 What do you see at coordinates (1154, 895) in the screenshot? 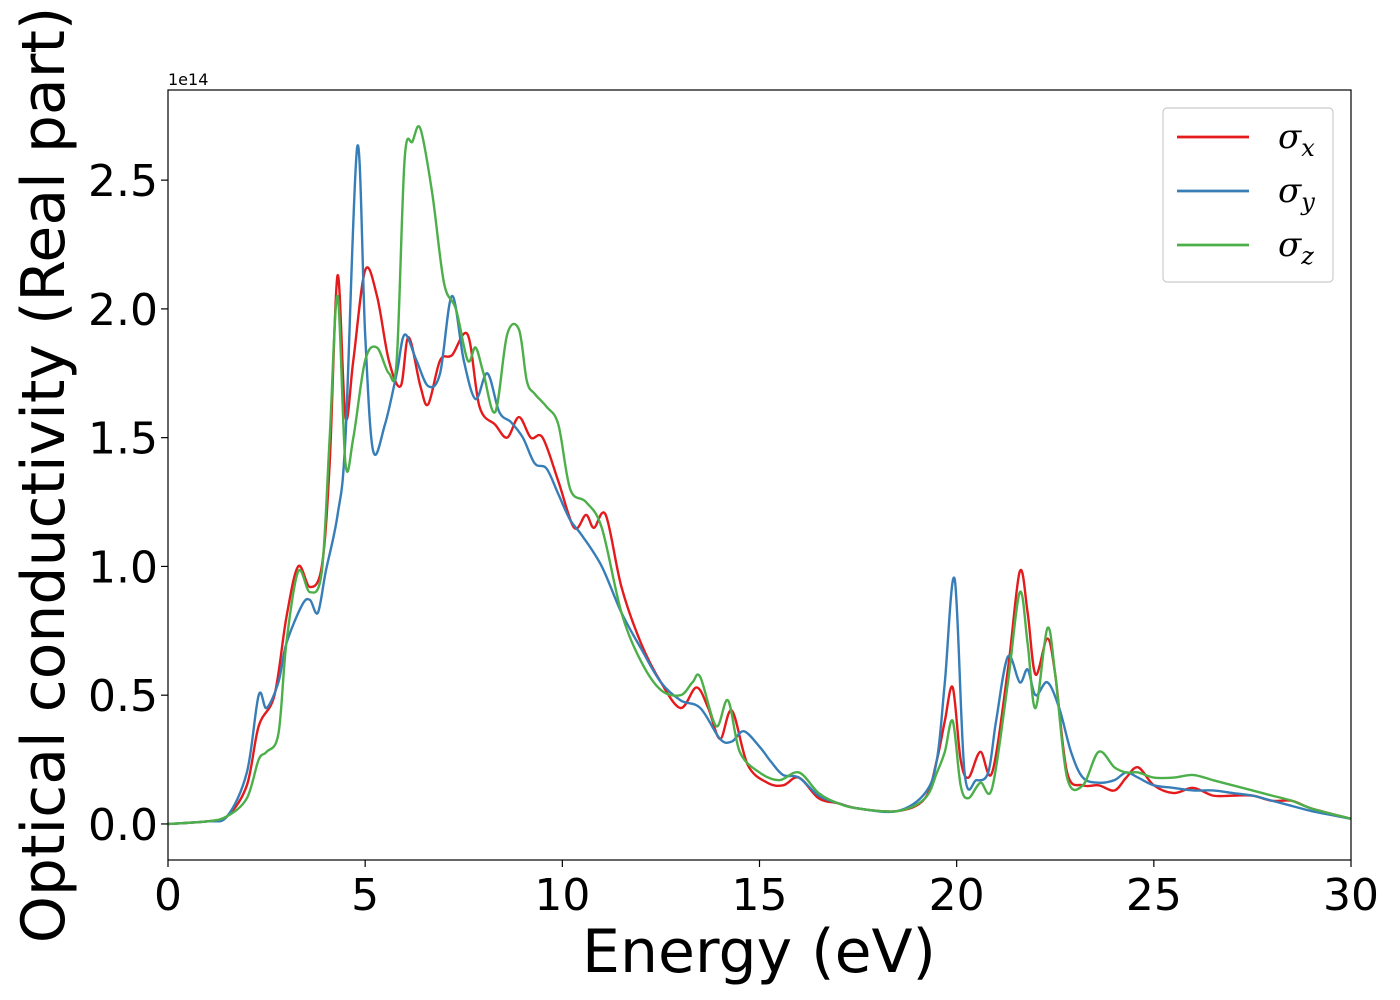
I see `x-tick-label: 25` at bounding box center [1154, 895].